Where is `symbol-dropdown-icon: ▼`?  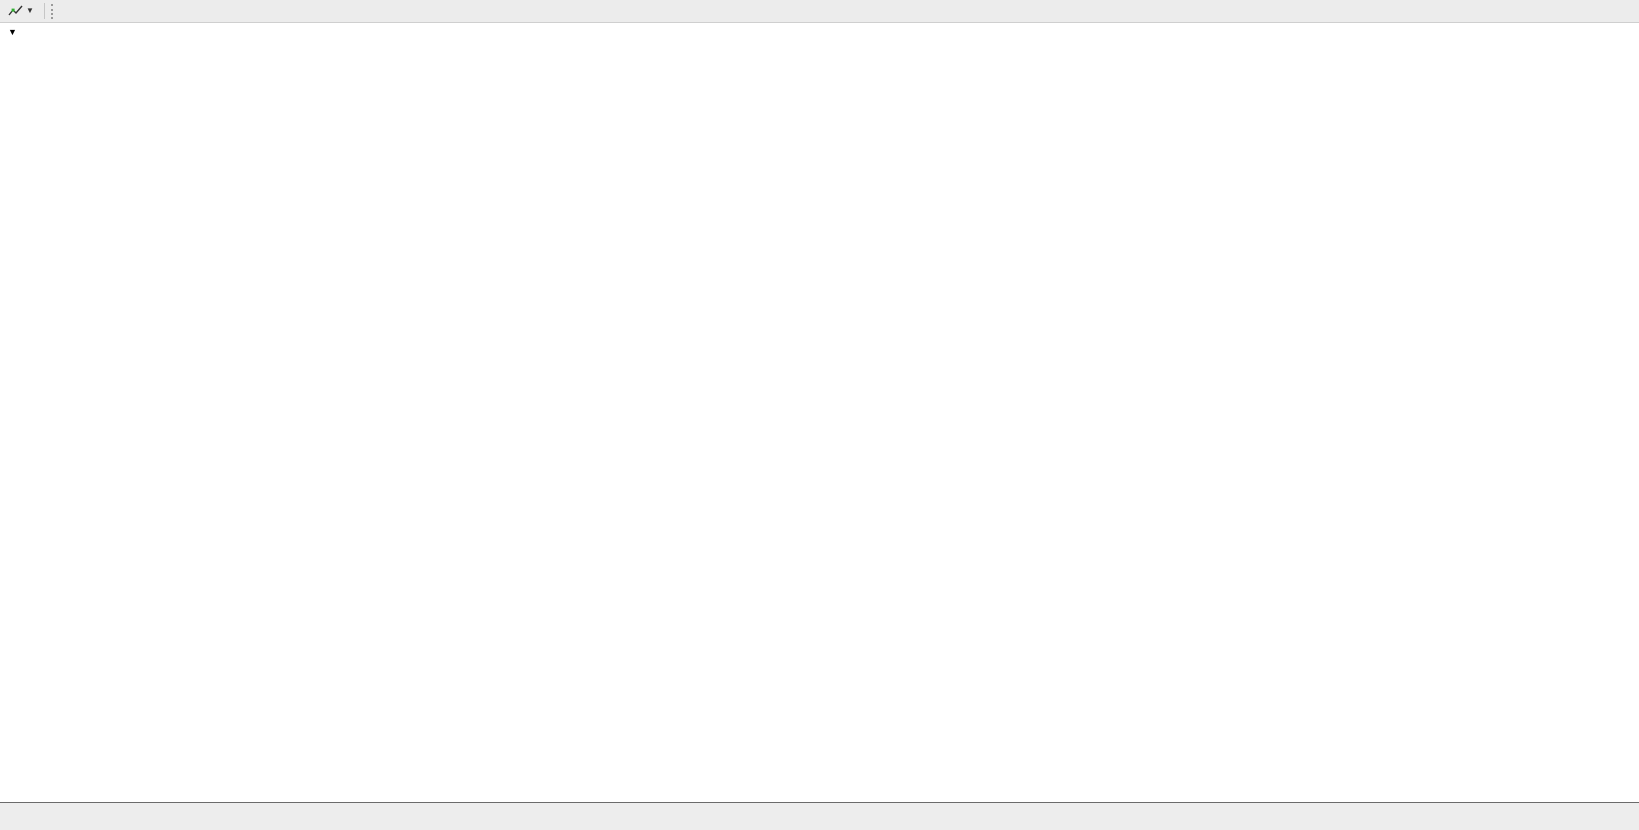 symbol-dropdown-icon: ▼ is located at coordinates (12, 32).